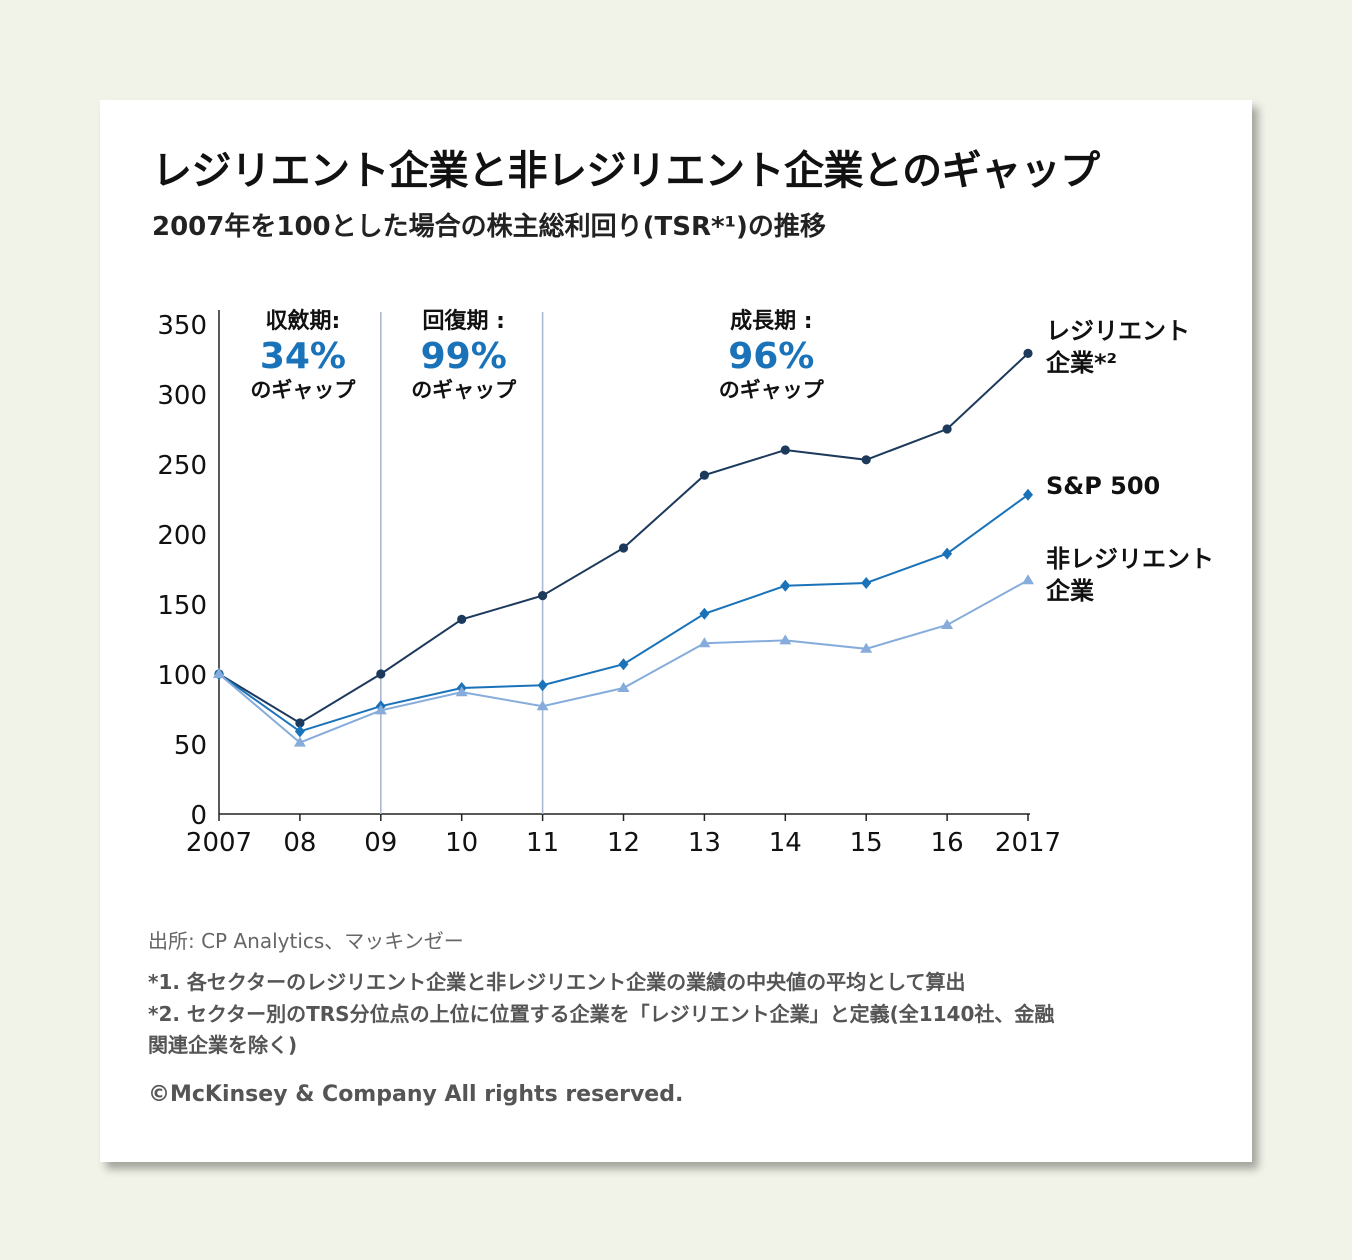 Image resolution: width=1352 pixels, height=1260 pixels. Describe the element at coordinates (182, 466) in the screenshot. I see `y-tick-label: 250` at that location.